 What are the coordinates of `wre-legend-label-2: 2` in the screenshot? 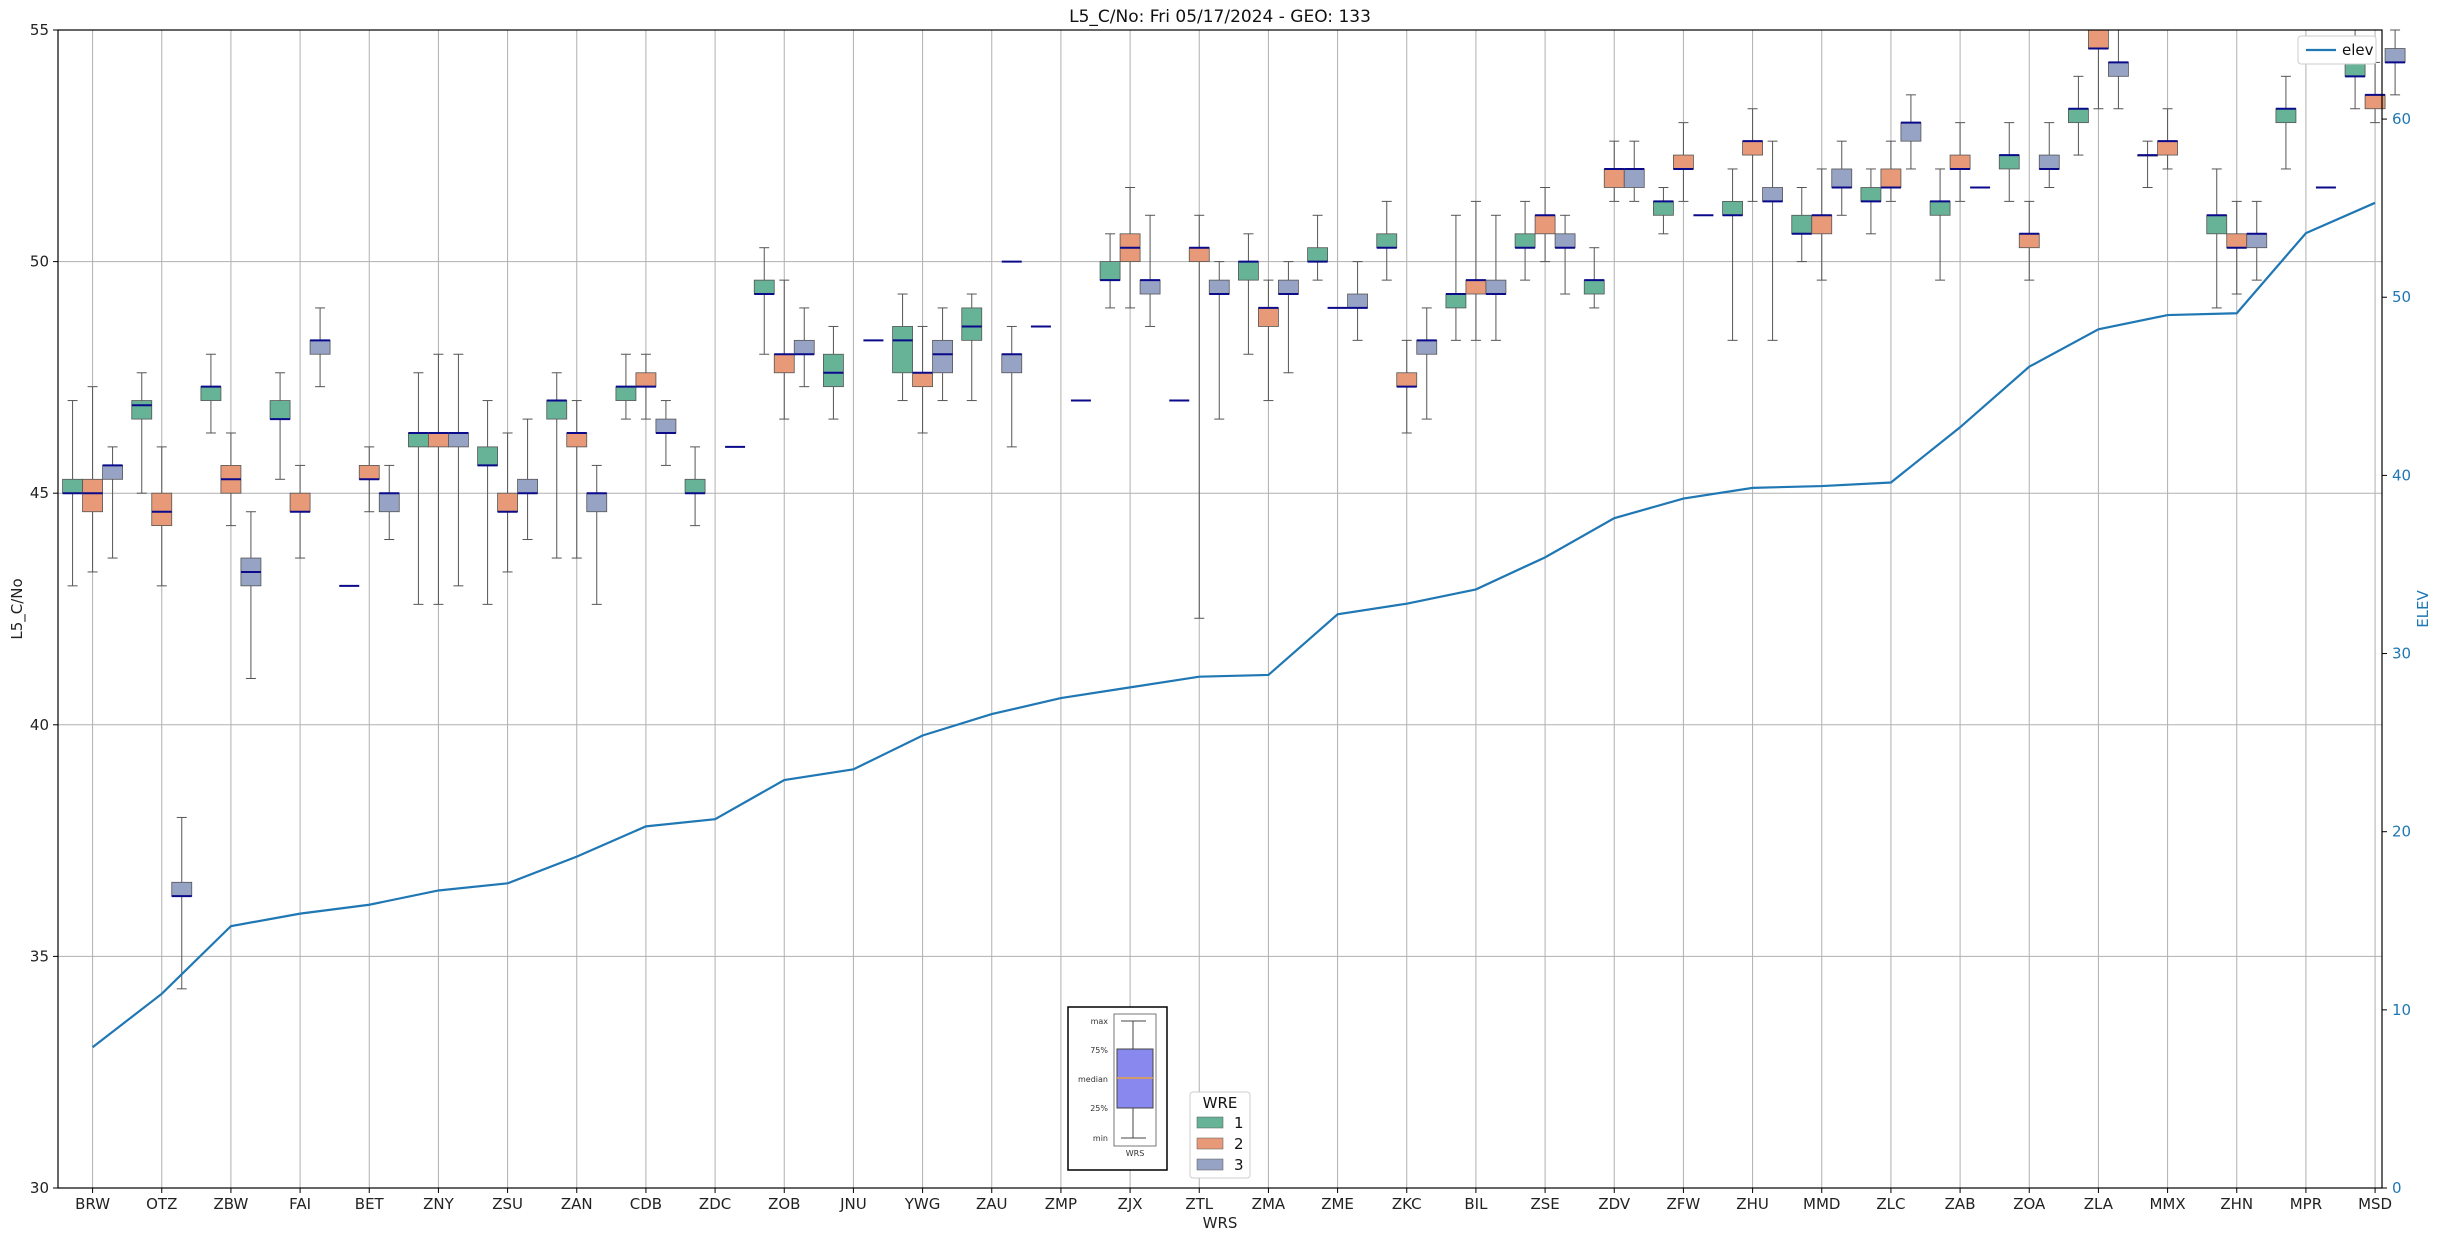 It's located at (1239, 1144).